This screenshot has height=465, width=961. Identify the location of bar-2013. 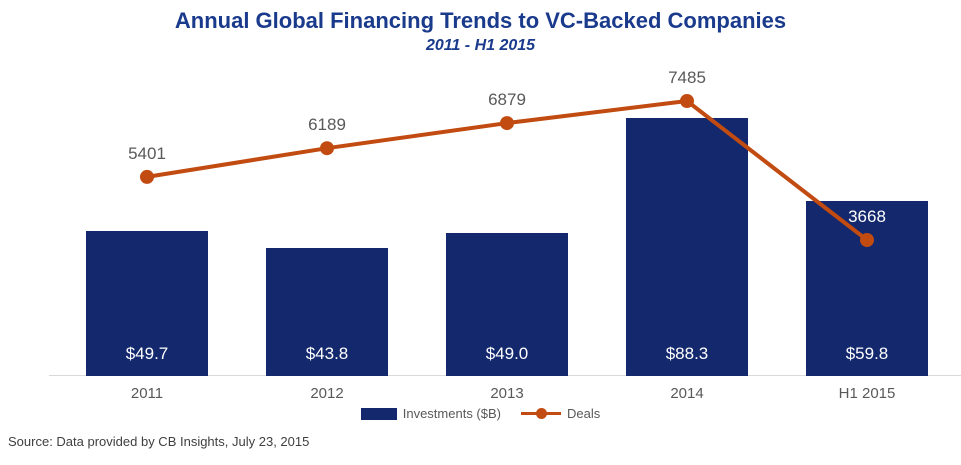
(507, 304).